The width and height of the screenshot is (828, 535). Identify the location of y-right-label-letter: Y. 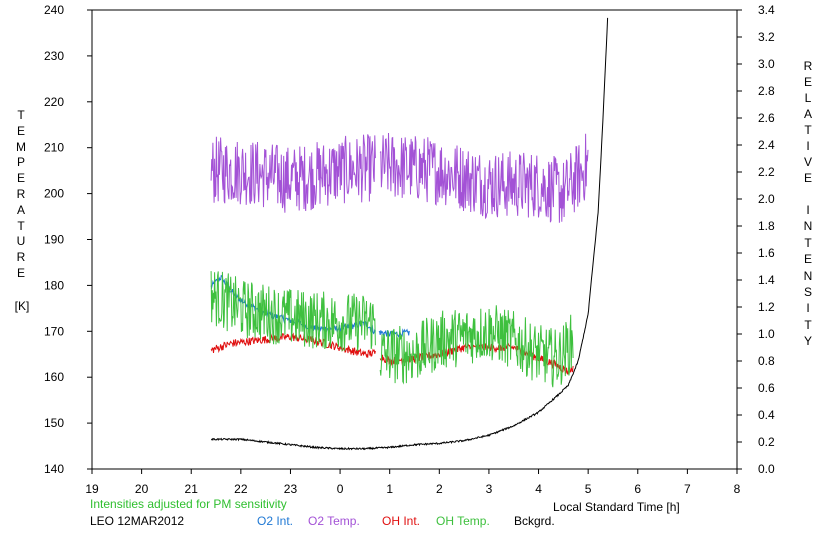
(807, 341).